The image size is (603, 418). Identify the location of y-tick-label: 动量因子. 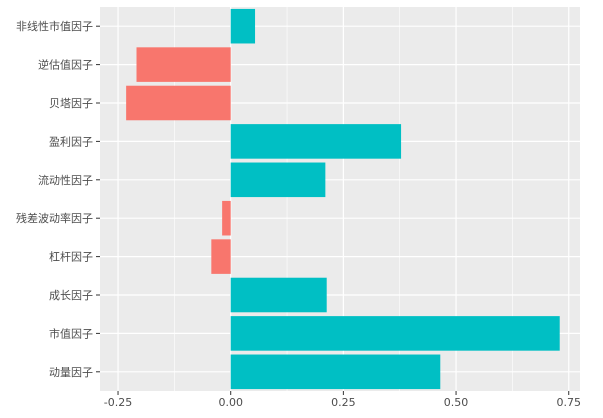
(71, 372).